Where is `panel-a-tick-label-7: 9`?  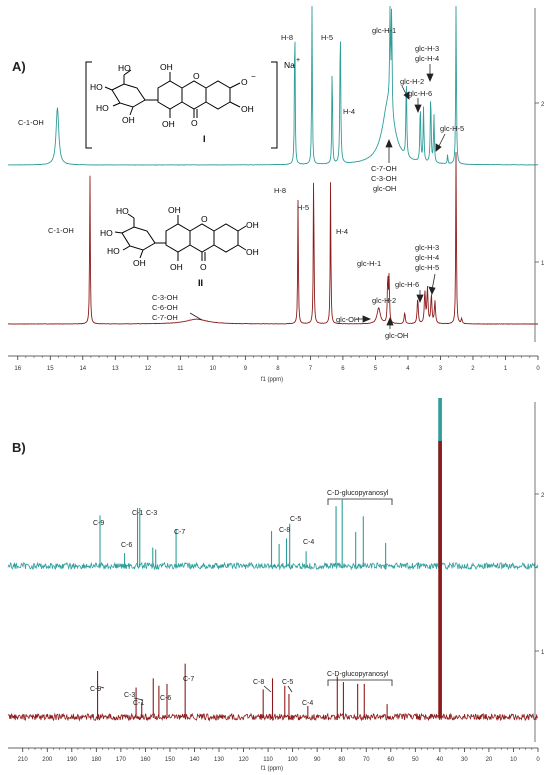
panel-a-tick-label-7: 9 is located at coordinates (246, 369).